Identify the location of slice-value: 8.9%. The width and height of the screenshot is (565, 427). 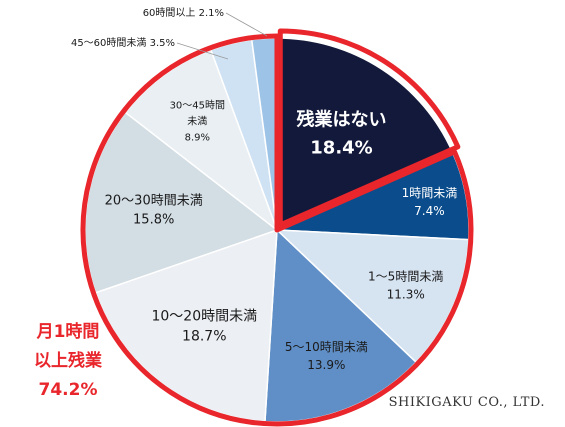
(197, 138).